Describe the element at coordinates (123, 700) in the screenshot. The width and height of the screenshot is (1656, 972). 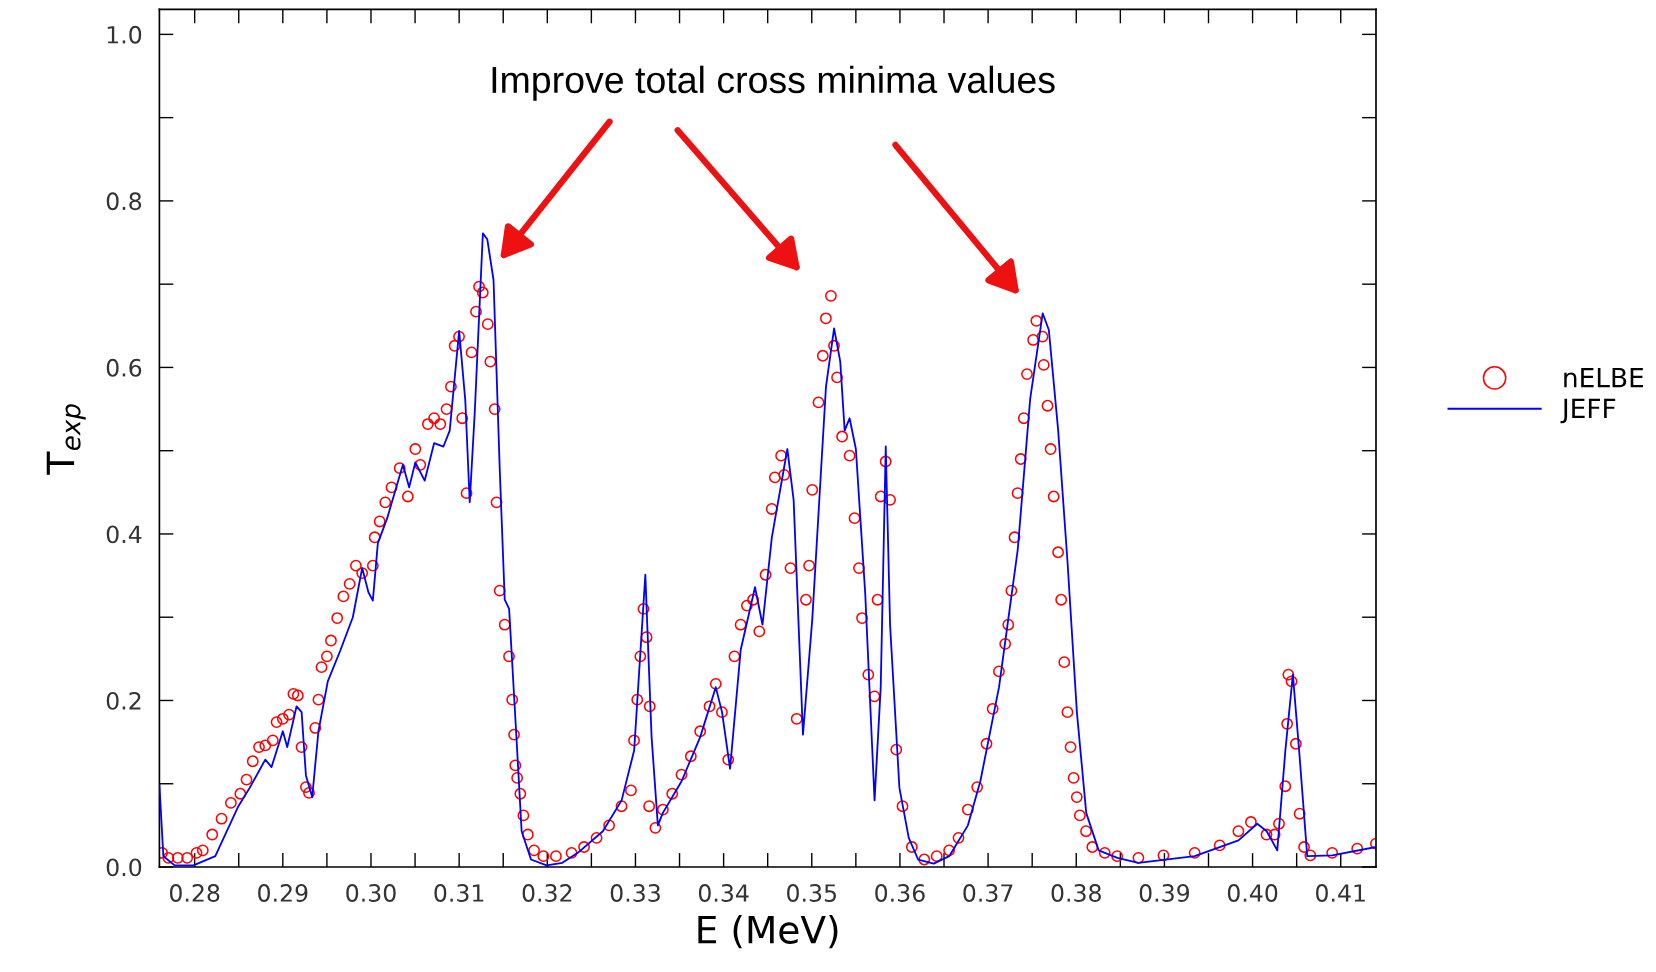
I see `y-tick-label: 0.2` at that location.